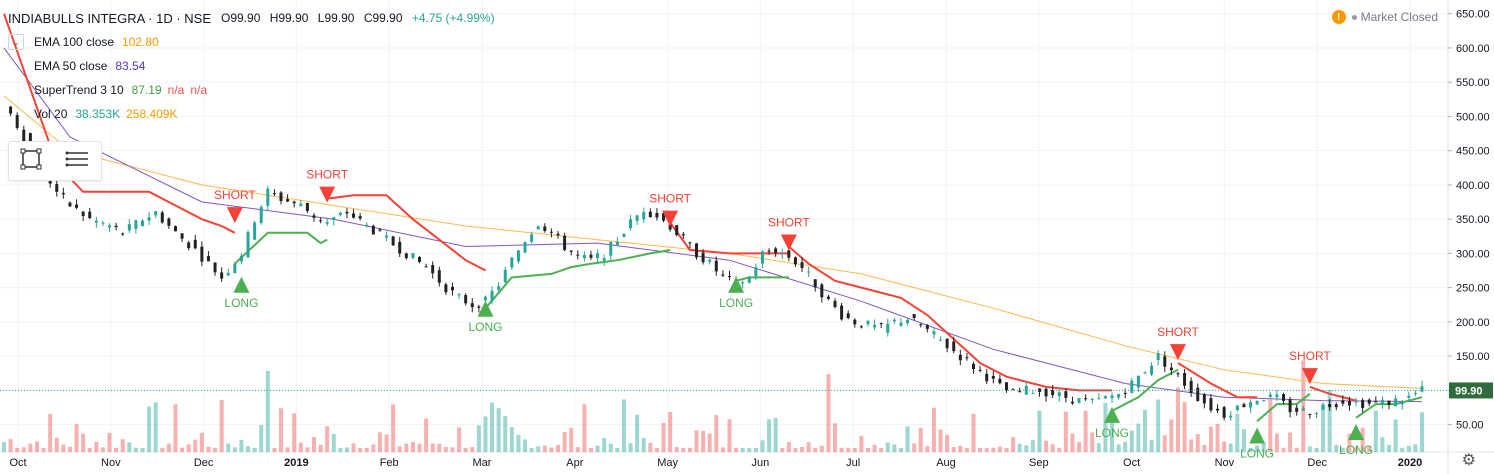 The image size is (1494, 474). I want to click on chevron-down-icon: ⌄, so click(16, 42).